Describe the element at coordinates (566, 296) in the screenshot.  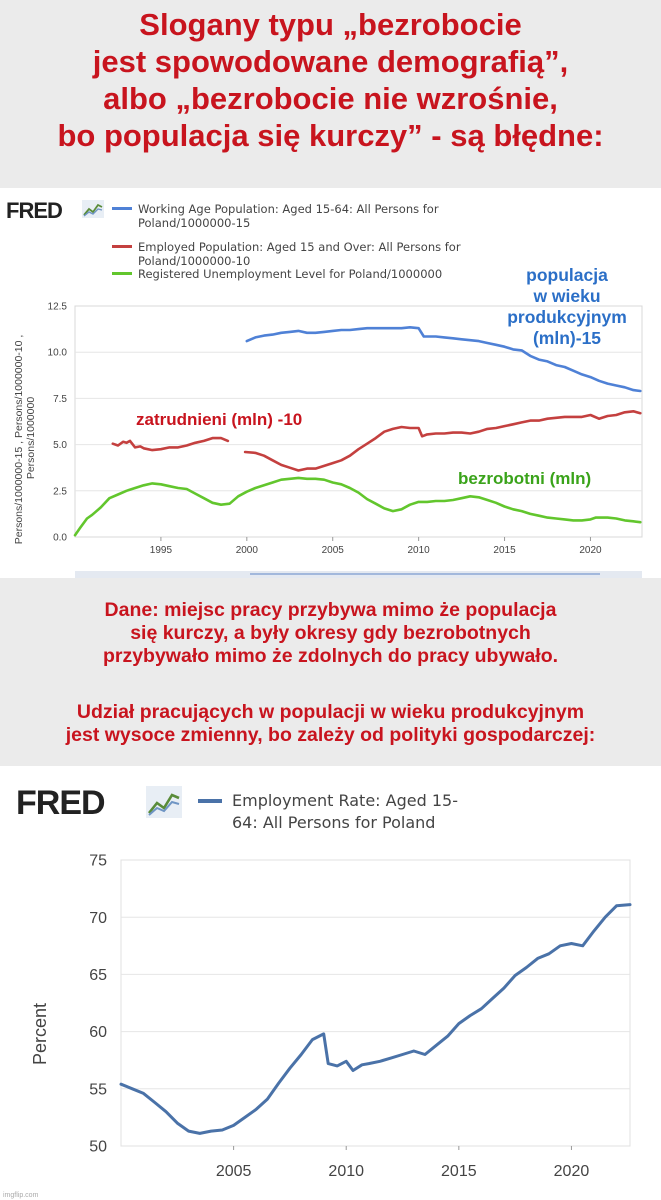
I see `annotation-population: w wieku` at that location.